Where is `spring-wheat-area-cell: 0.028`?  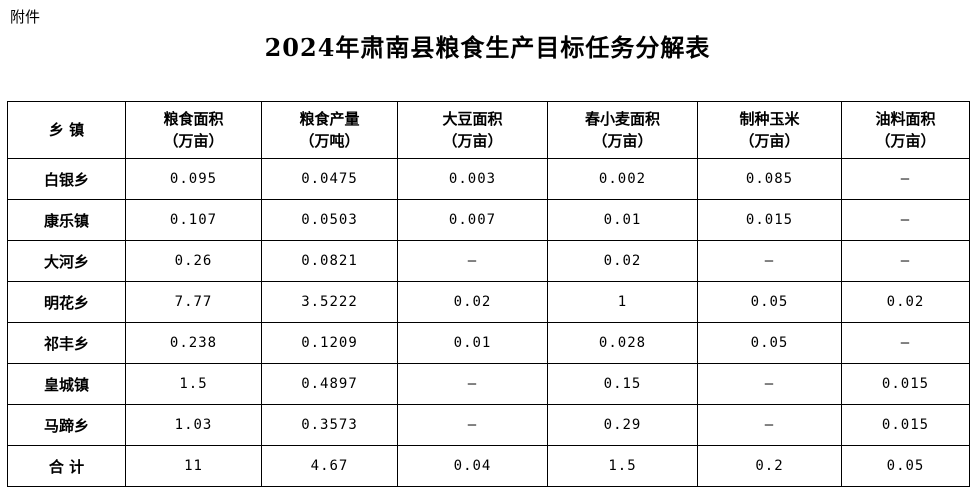 spring-wheat-area-cell: 0.028 is located at coordinates (622, 343).